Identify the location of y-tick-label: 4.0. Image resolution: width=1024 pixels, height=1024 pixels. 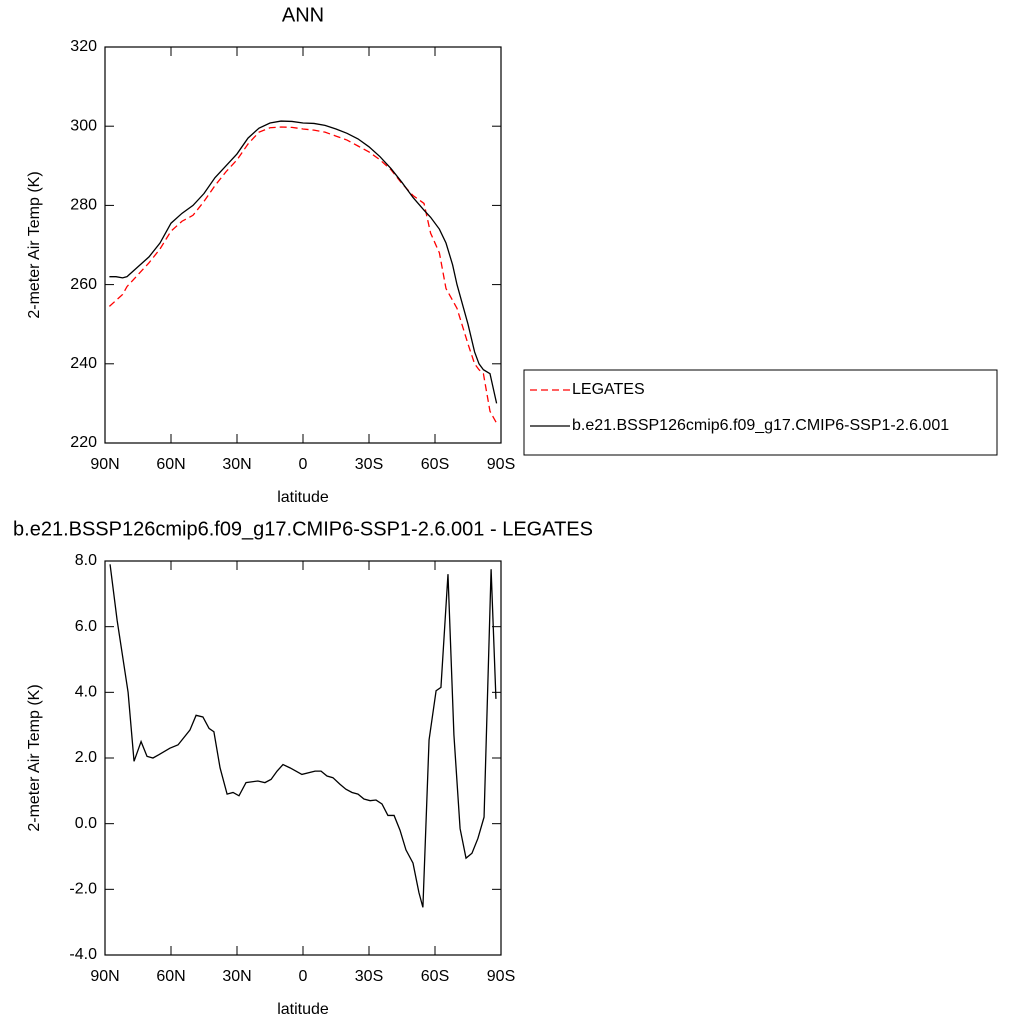
(86, 692).